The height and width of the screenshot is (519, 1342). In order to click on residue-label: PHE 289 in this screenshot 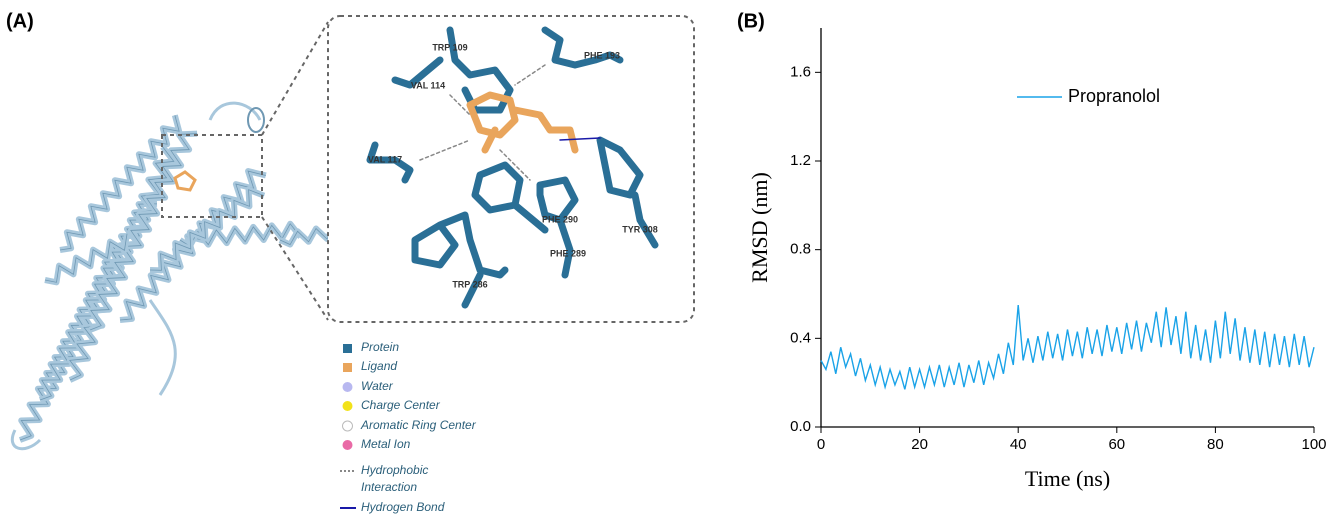, I will do `click(568, 253)`.